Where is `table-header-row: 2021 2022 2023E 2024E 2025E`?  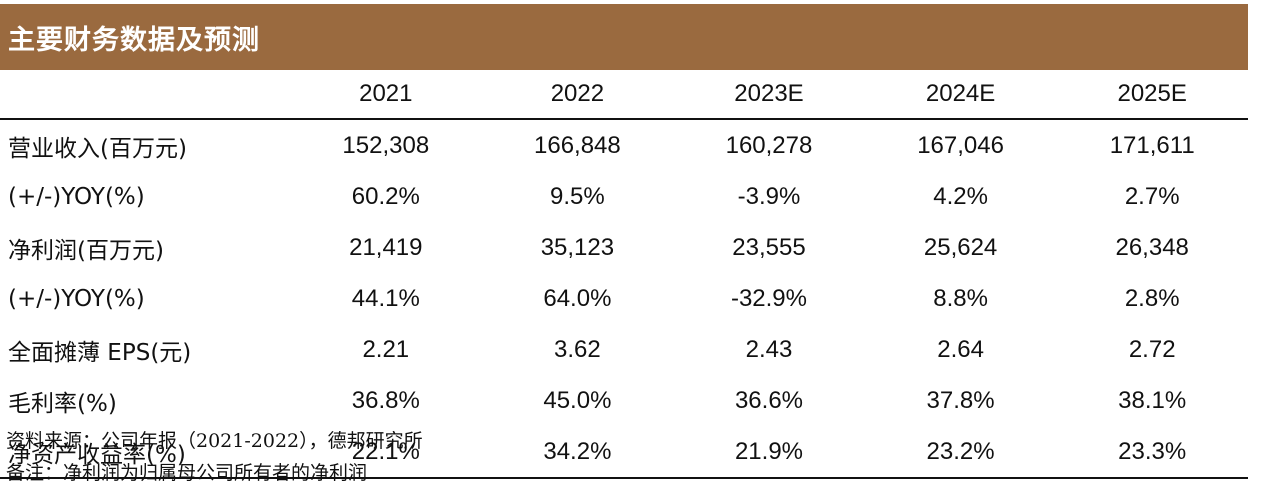
table-header-row: 2021 2022 2023E 2024E 2025E is located at coordinates (624, 95).